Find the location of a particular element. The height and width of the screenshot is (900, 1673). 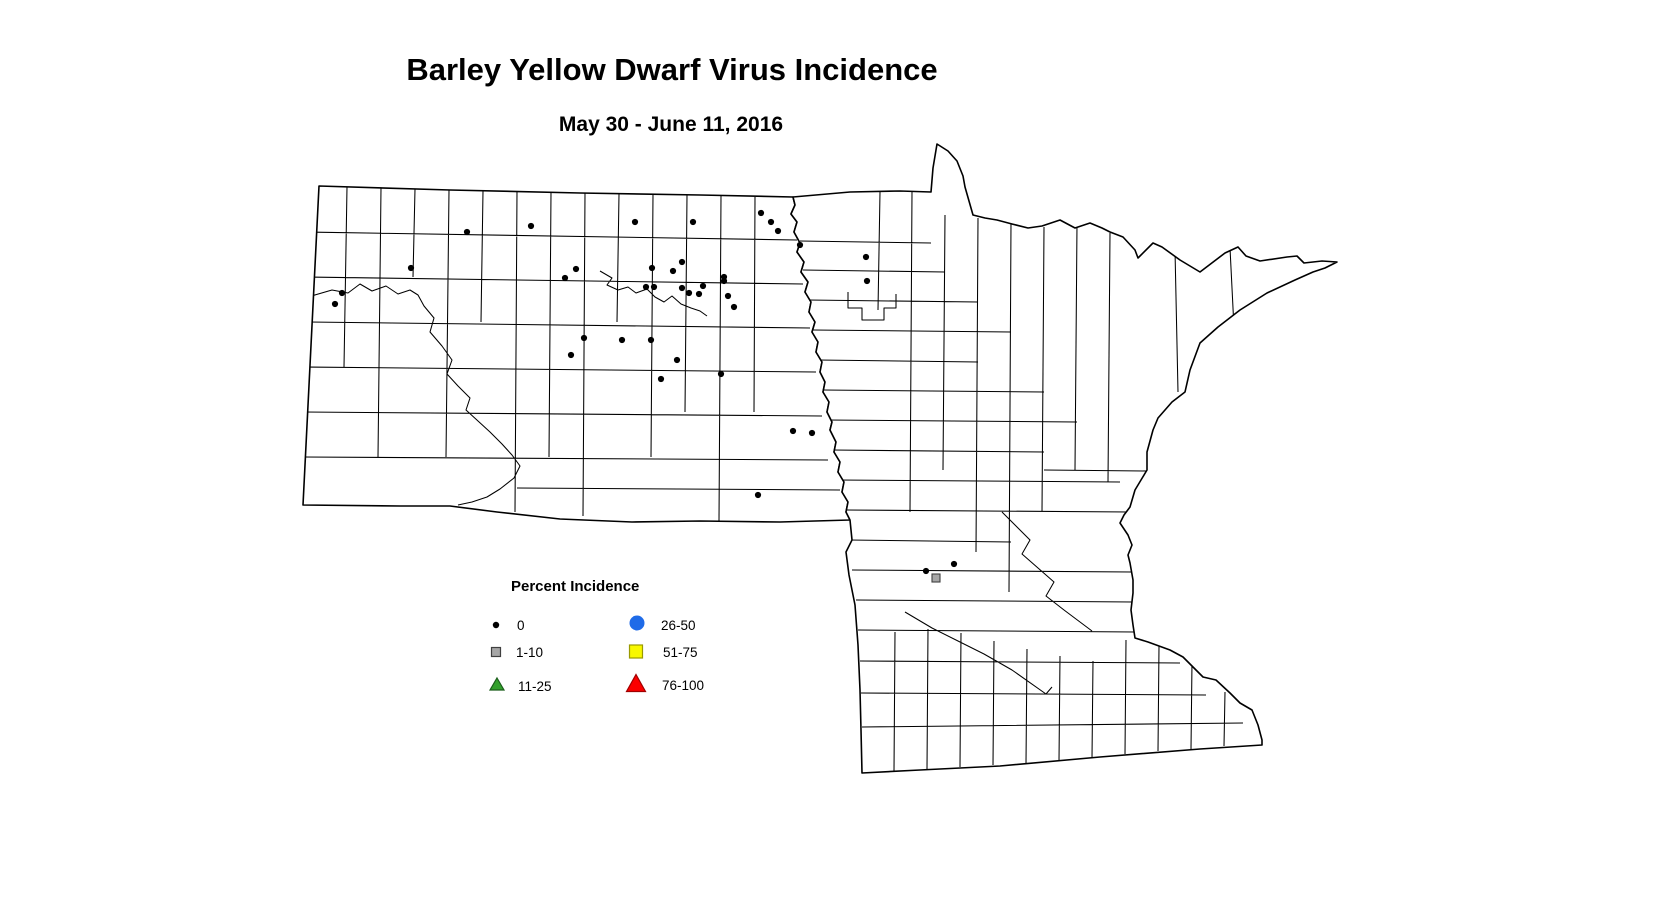

legend-label-26-50: 26-50 is located at coordinates (678, 625).